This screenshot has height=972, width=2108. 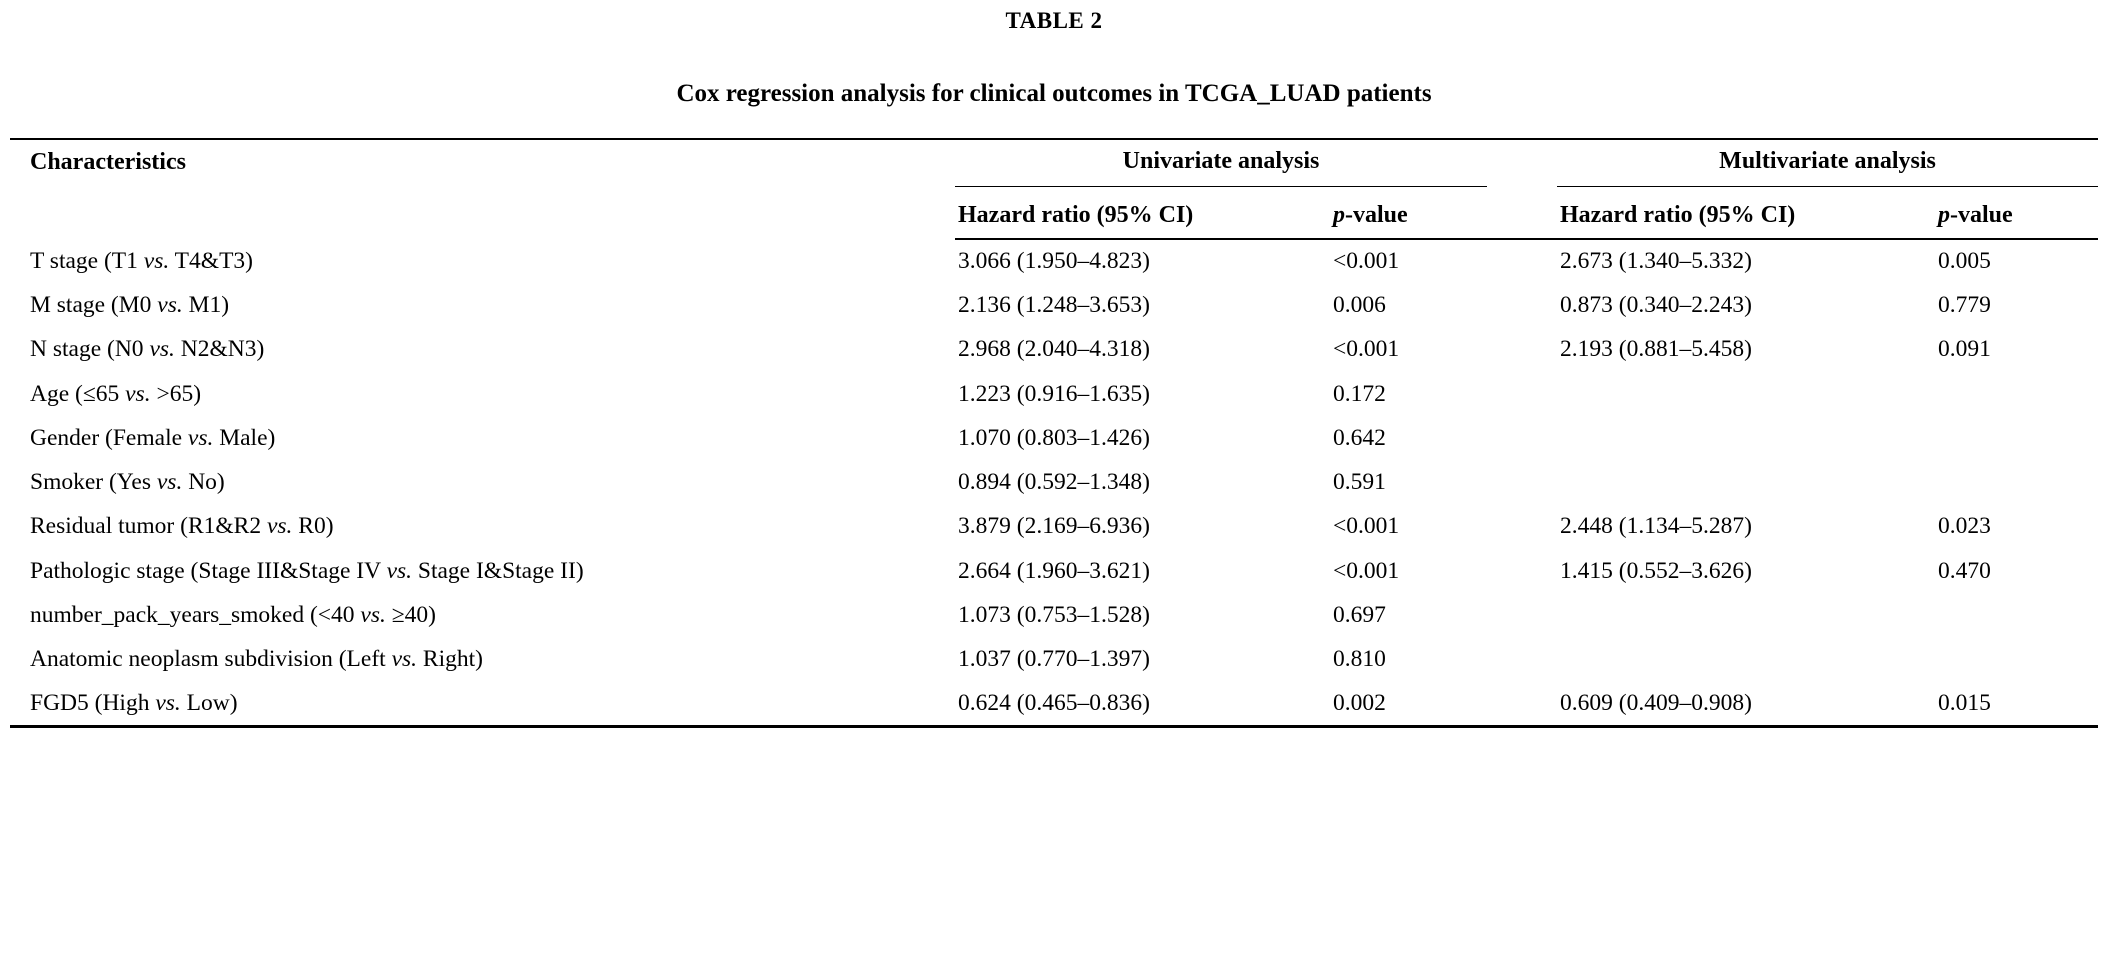 I want to click on univariate-hazard-ratio-cell: 1.037 (0.770–1.397), so click(x=1054, y=659).